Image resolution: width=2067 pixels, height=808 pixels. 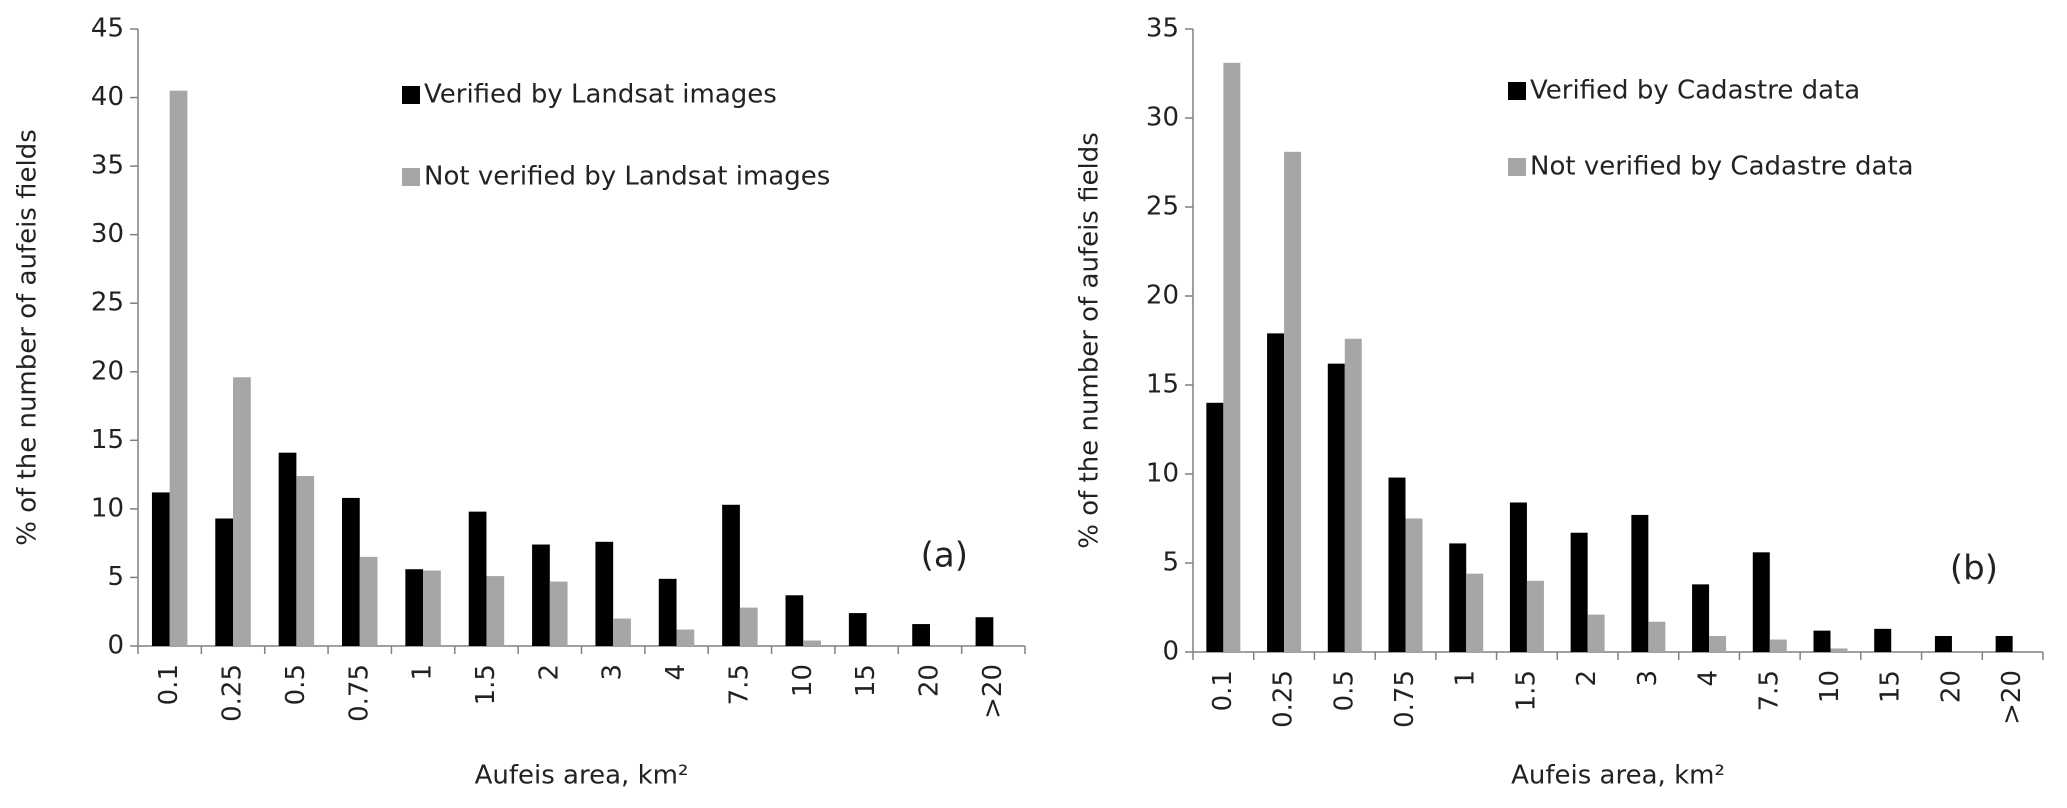 What do you see at coordinates (1526, 690) in the screenshot?
I see `x-tick-label: 1.5` at bounding box center [1526, 690].